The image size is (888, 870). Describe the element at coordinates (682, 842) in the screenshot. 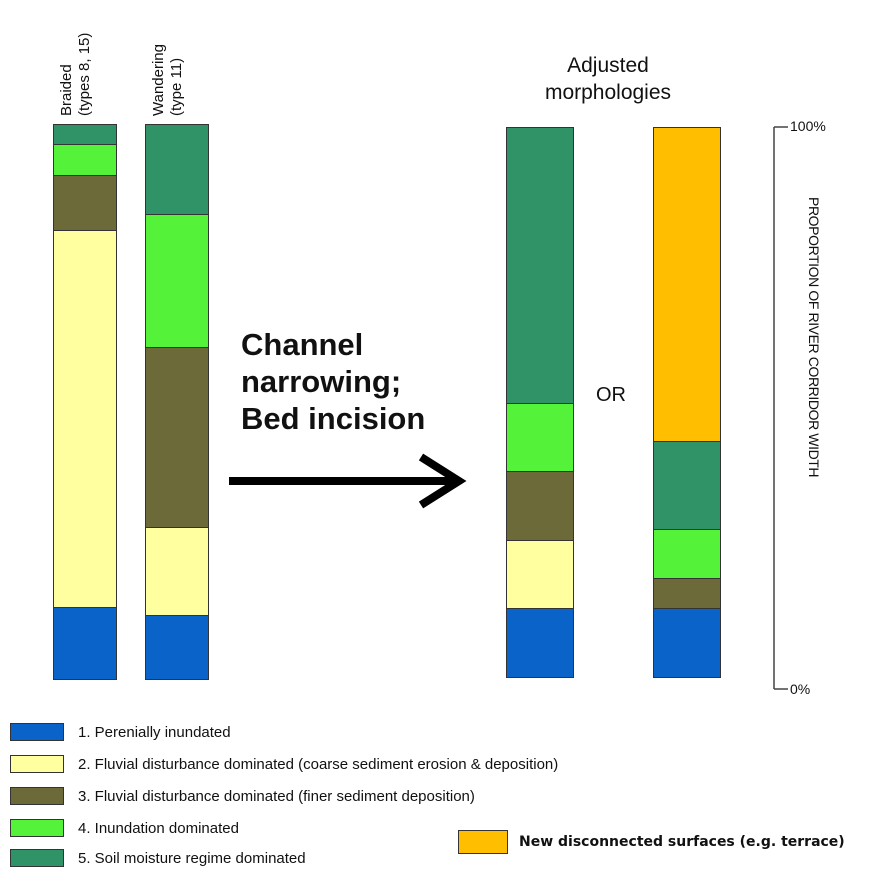

I see `new-surfaces-label: New disconnected surfaces (e.g. terrace)` at that location.